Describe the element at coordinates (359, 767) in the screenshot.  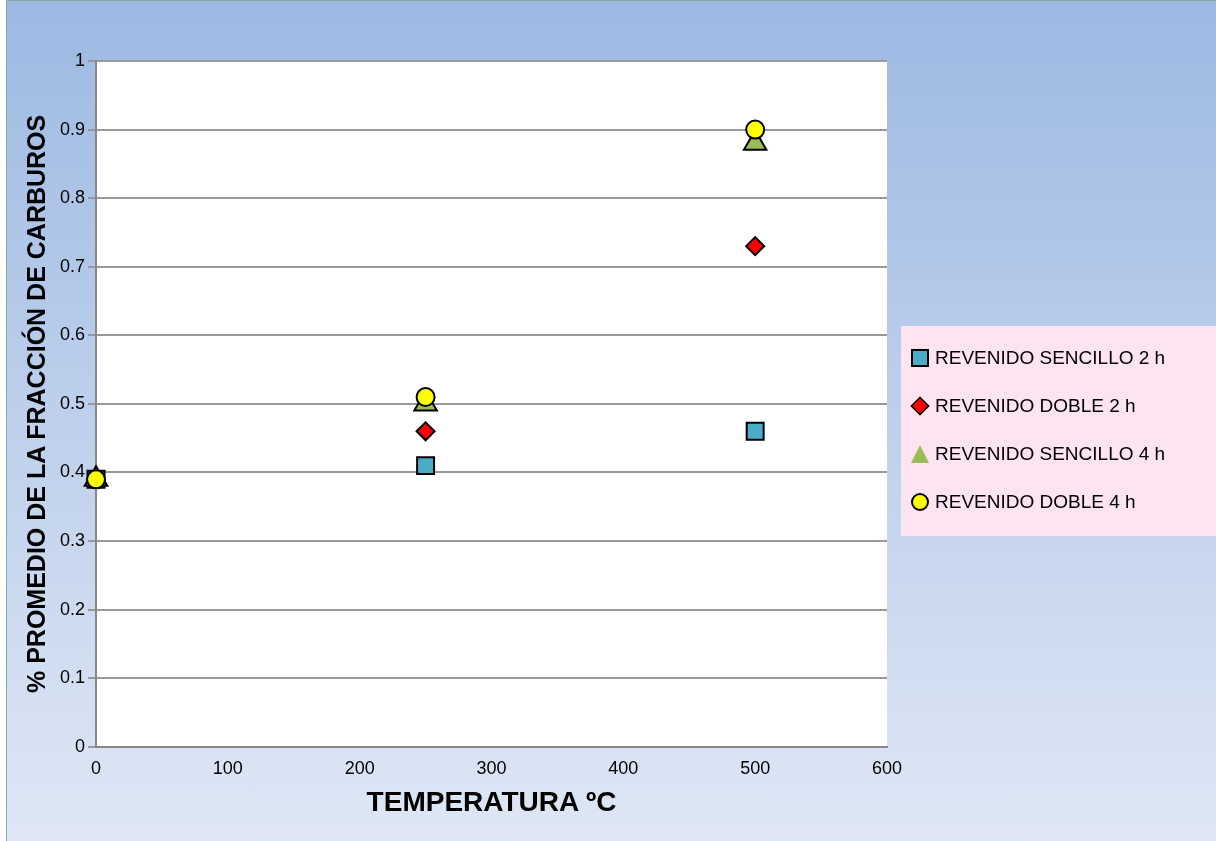
I see `x-tick-label: 200` at that location.